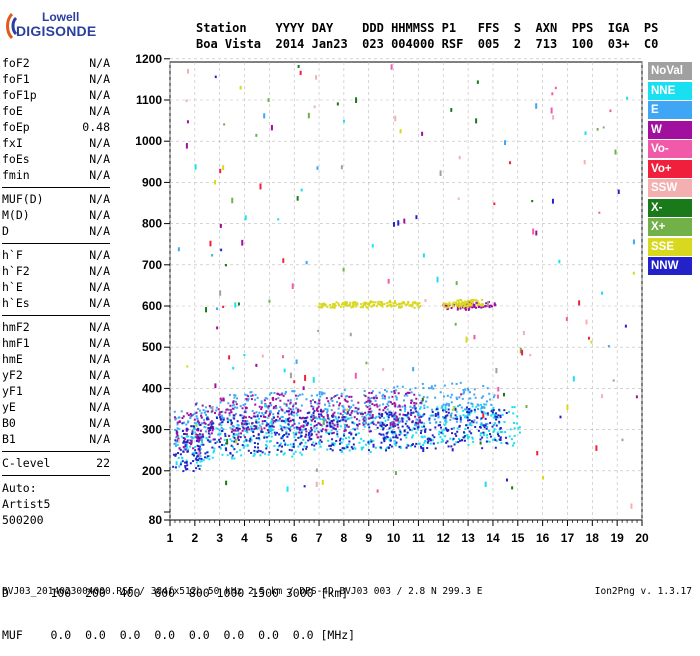 This screenshot has height=656, width=700. I want to click on parameter-row: foF1p N/A, so click(56, 96).